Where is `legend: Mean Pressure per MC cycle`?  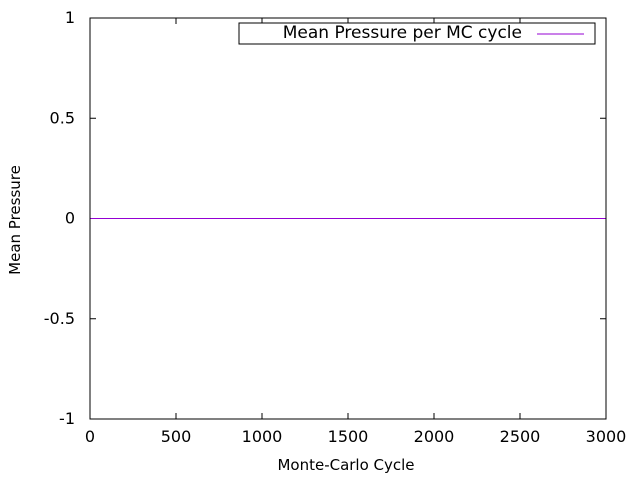 legend: Mean Pressure per MC cycle is located at coordinates (417, 33).